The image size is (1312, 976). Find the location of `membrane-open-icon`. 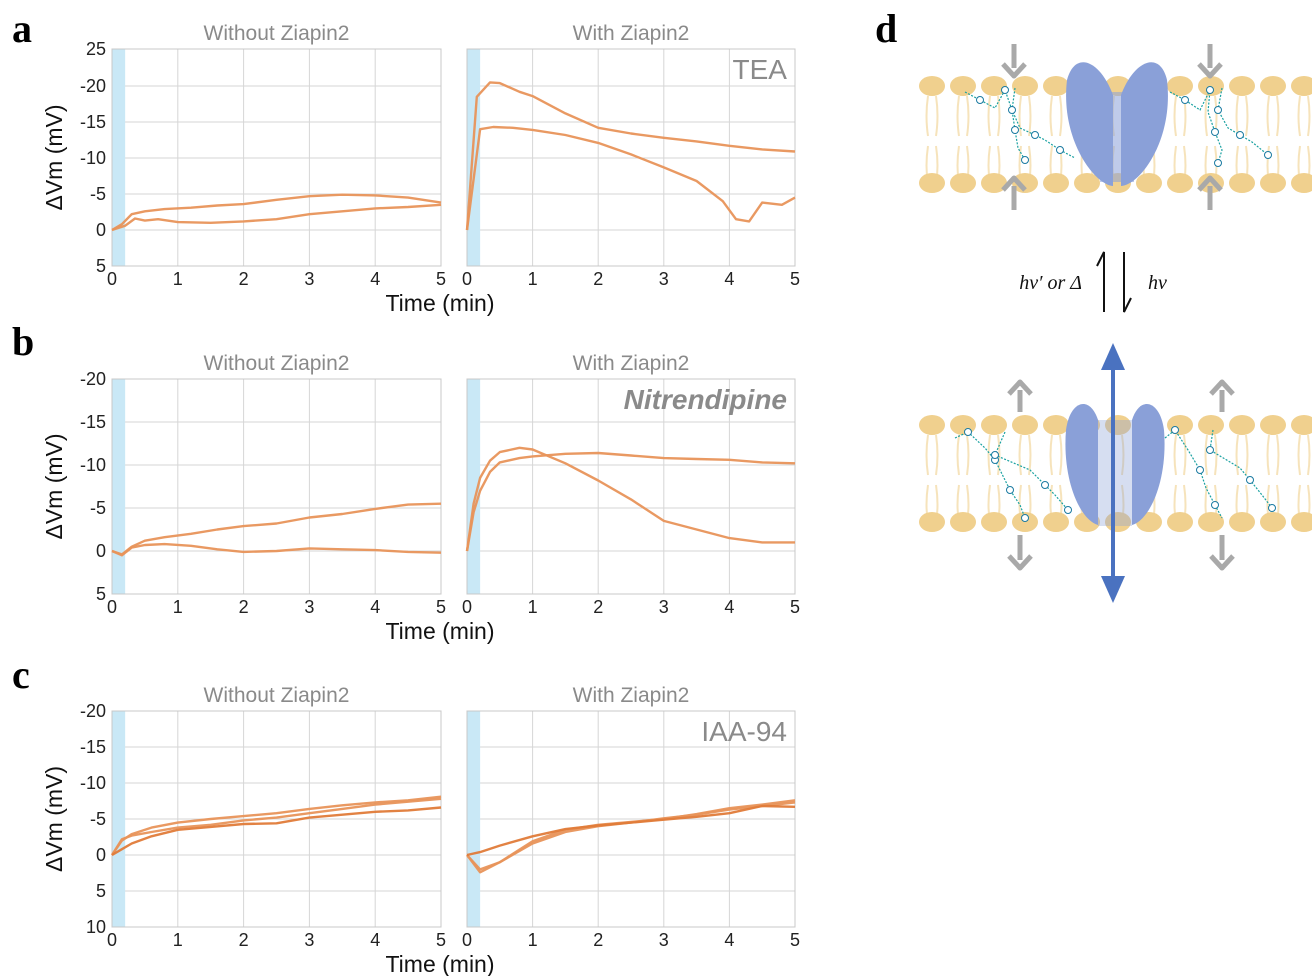

membrane-open-icon is located at coordinates (1115, 473).